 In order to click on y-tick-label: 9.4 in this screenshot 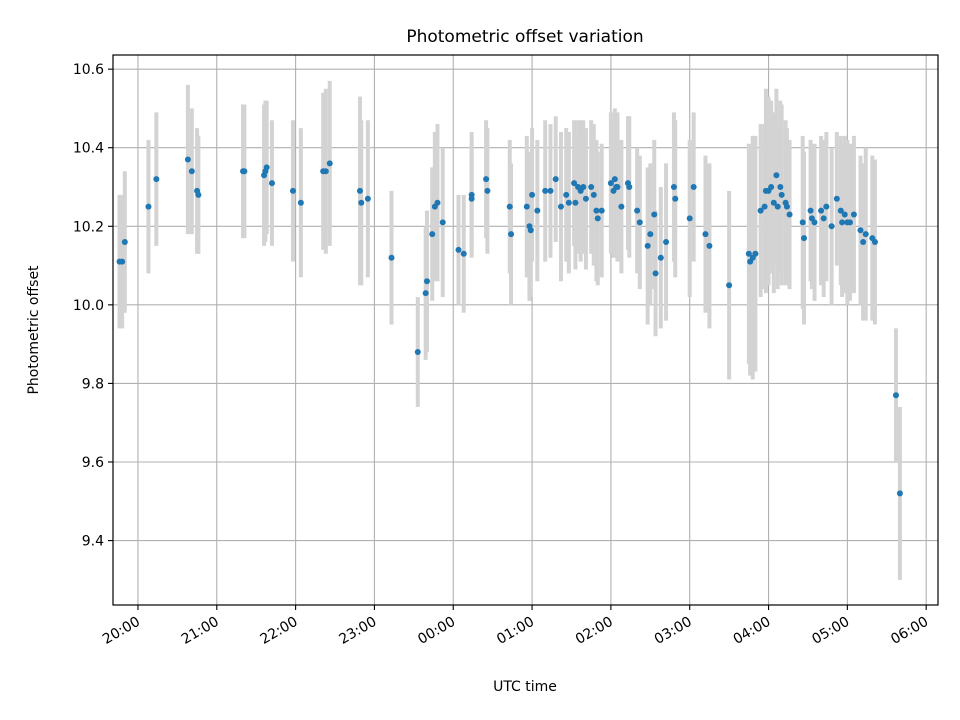, I will do `click(93, 542)`.